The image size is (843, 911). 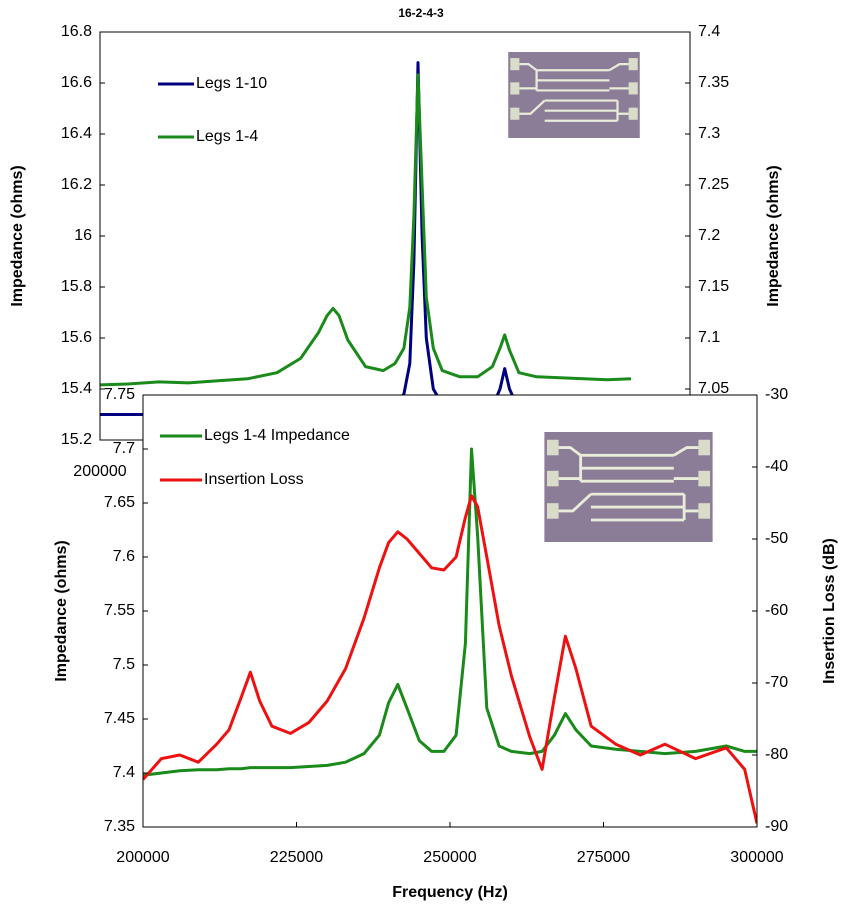 I want to click on y-tick-label: 7.75, so click(x=119, y=394).